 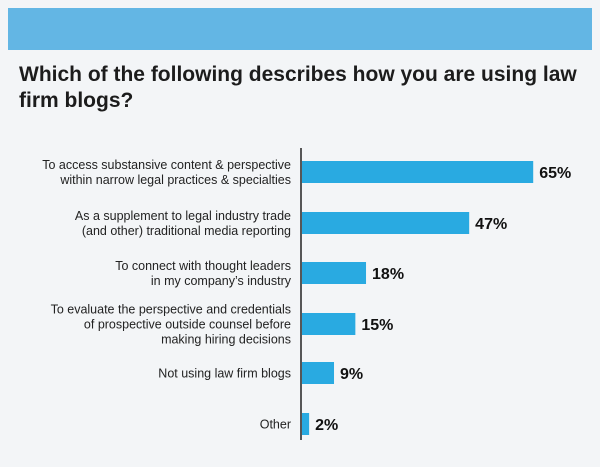 I want to click on category-label: (and other) traditional media reporting, so click(x=186, y=231).